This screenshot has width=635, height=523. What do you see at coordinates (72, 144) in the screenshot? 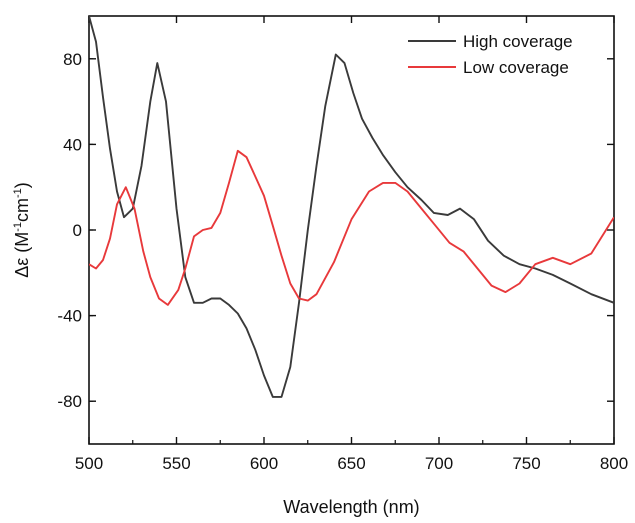
I see `y-tick-label: 40` at bounding box center [72, 144].